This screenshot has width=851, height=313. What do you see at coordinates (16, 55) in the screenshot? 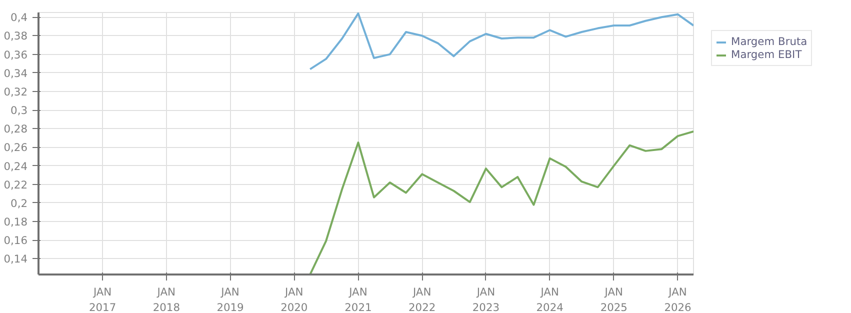
I see `y-tick-label: 0,36` at bounding box center [16, 55].